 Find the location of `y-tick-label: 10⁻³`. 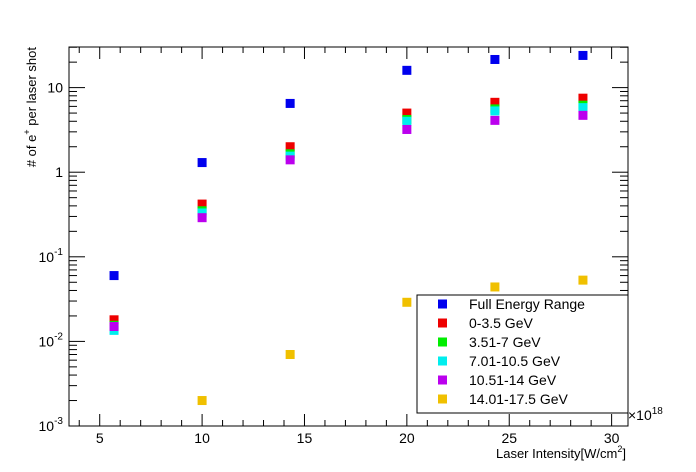

y-tick-label: 10⁻³ is located at coordinates (51, 425).